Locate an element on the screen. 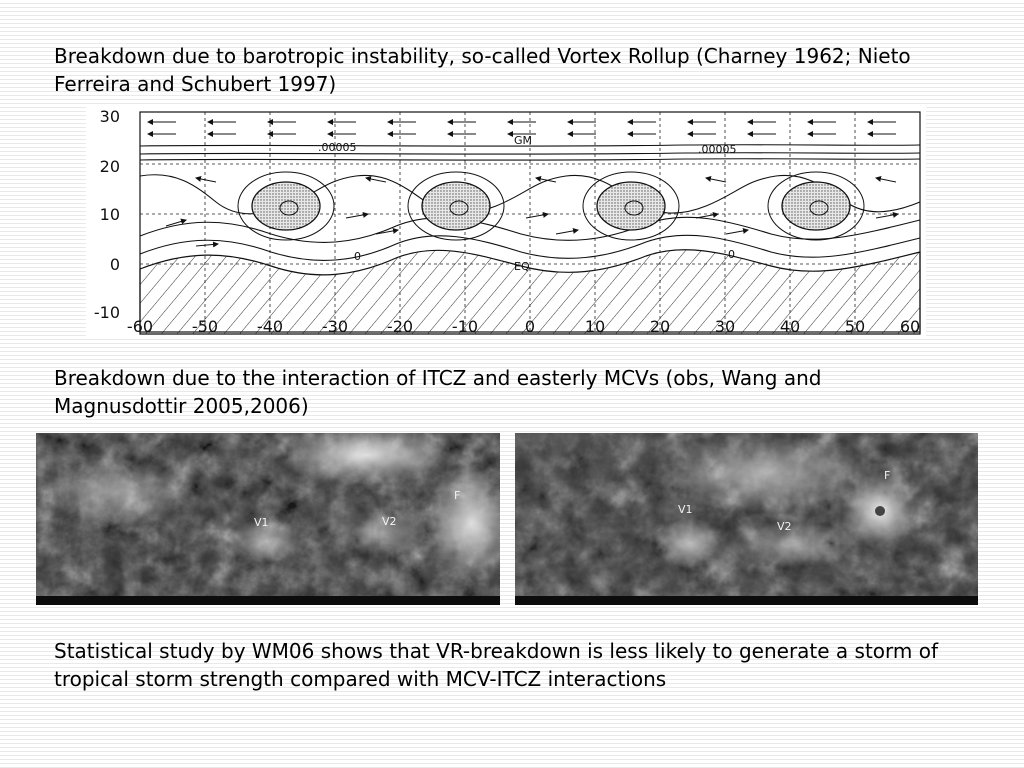 The image size is (1024, 768). x-tick-label: -30 is located at coordinates (335, 326).